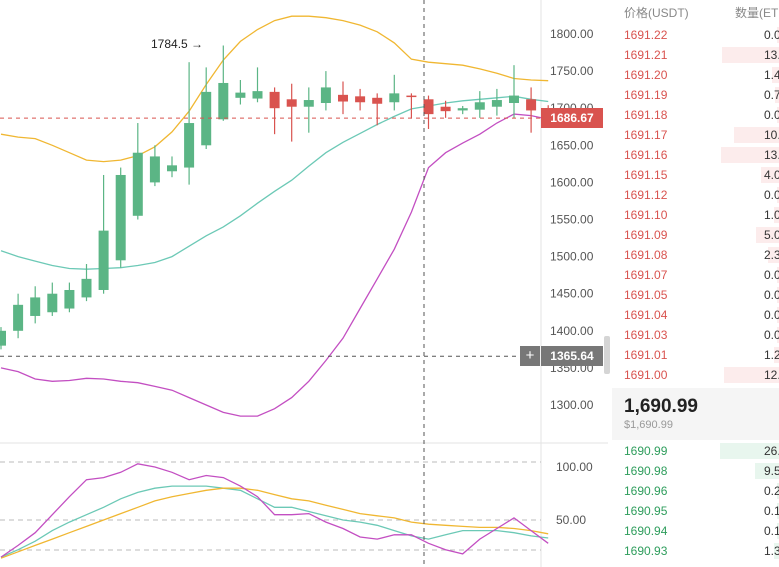  Describe the element at coordinates (695, 451) in the screenshot. I see `bid-row: 1690.99 26.0` at that location.